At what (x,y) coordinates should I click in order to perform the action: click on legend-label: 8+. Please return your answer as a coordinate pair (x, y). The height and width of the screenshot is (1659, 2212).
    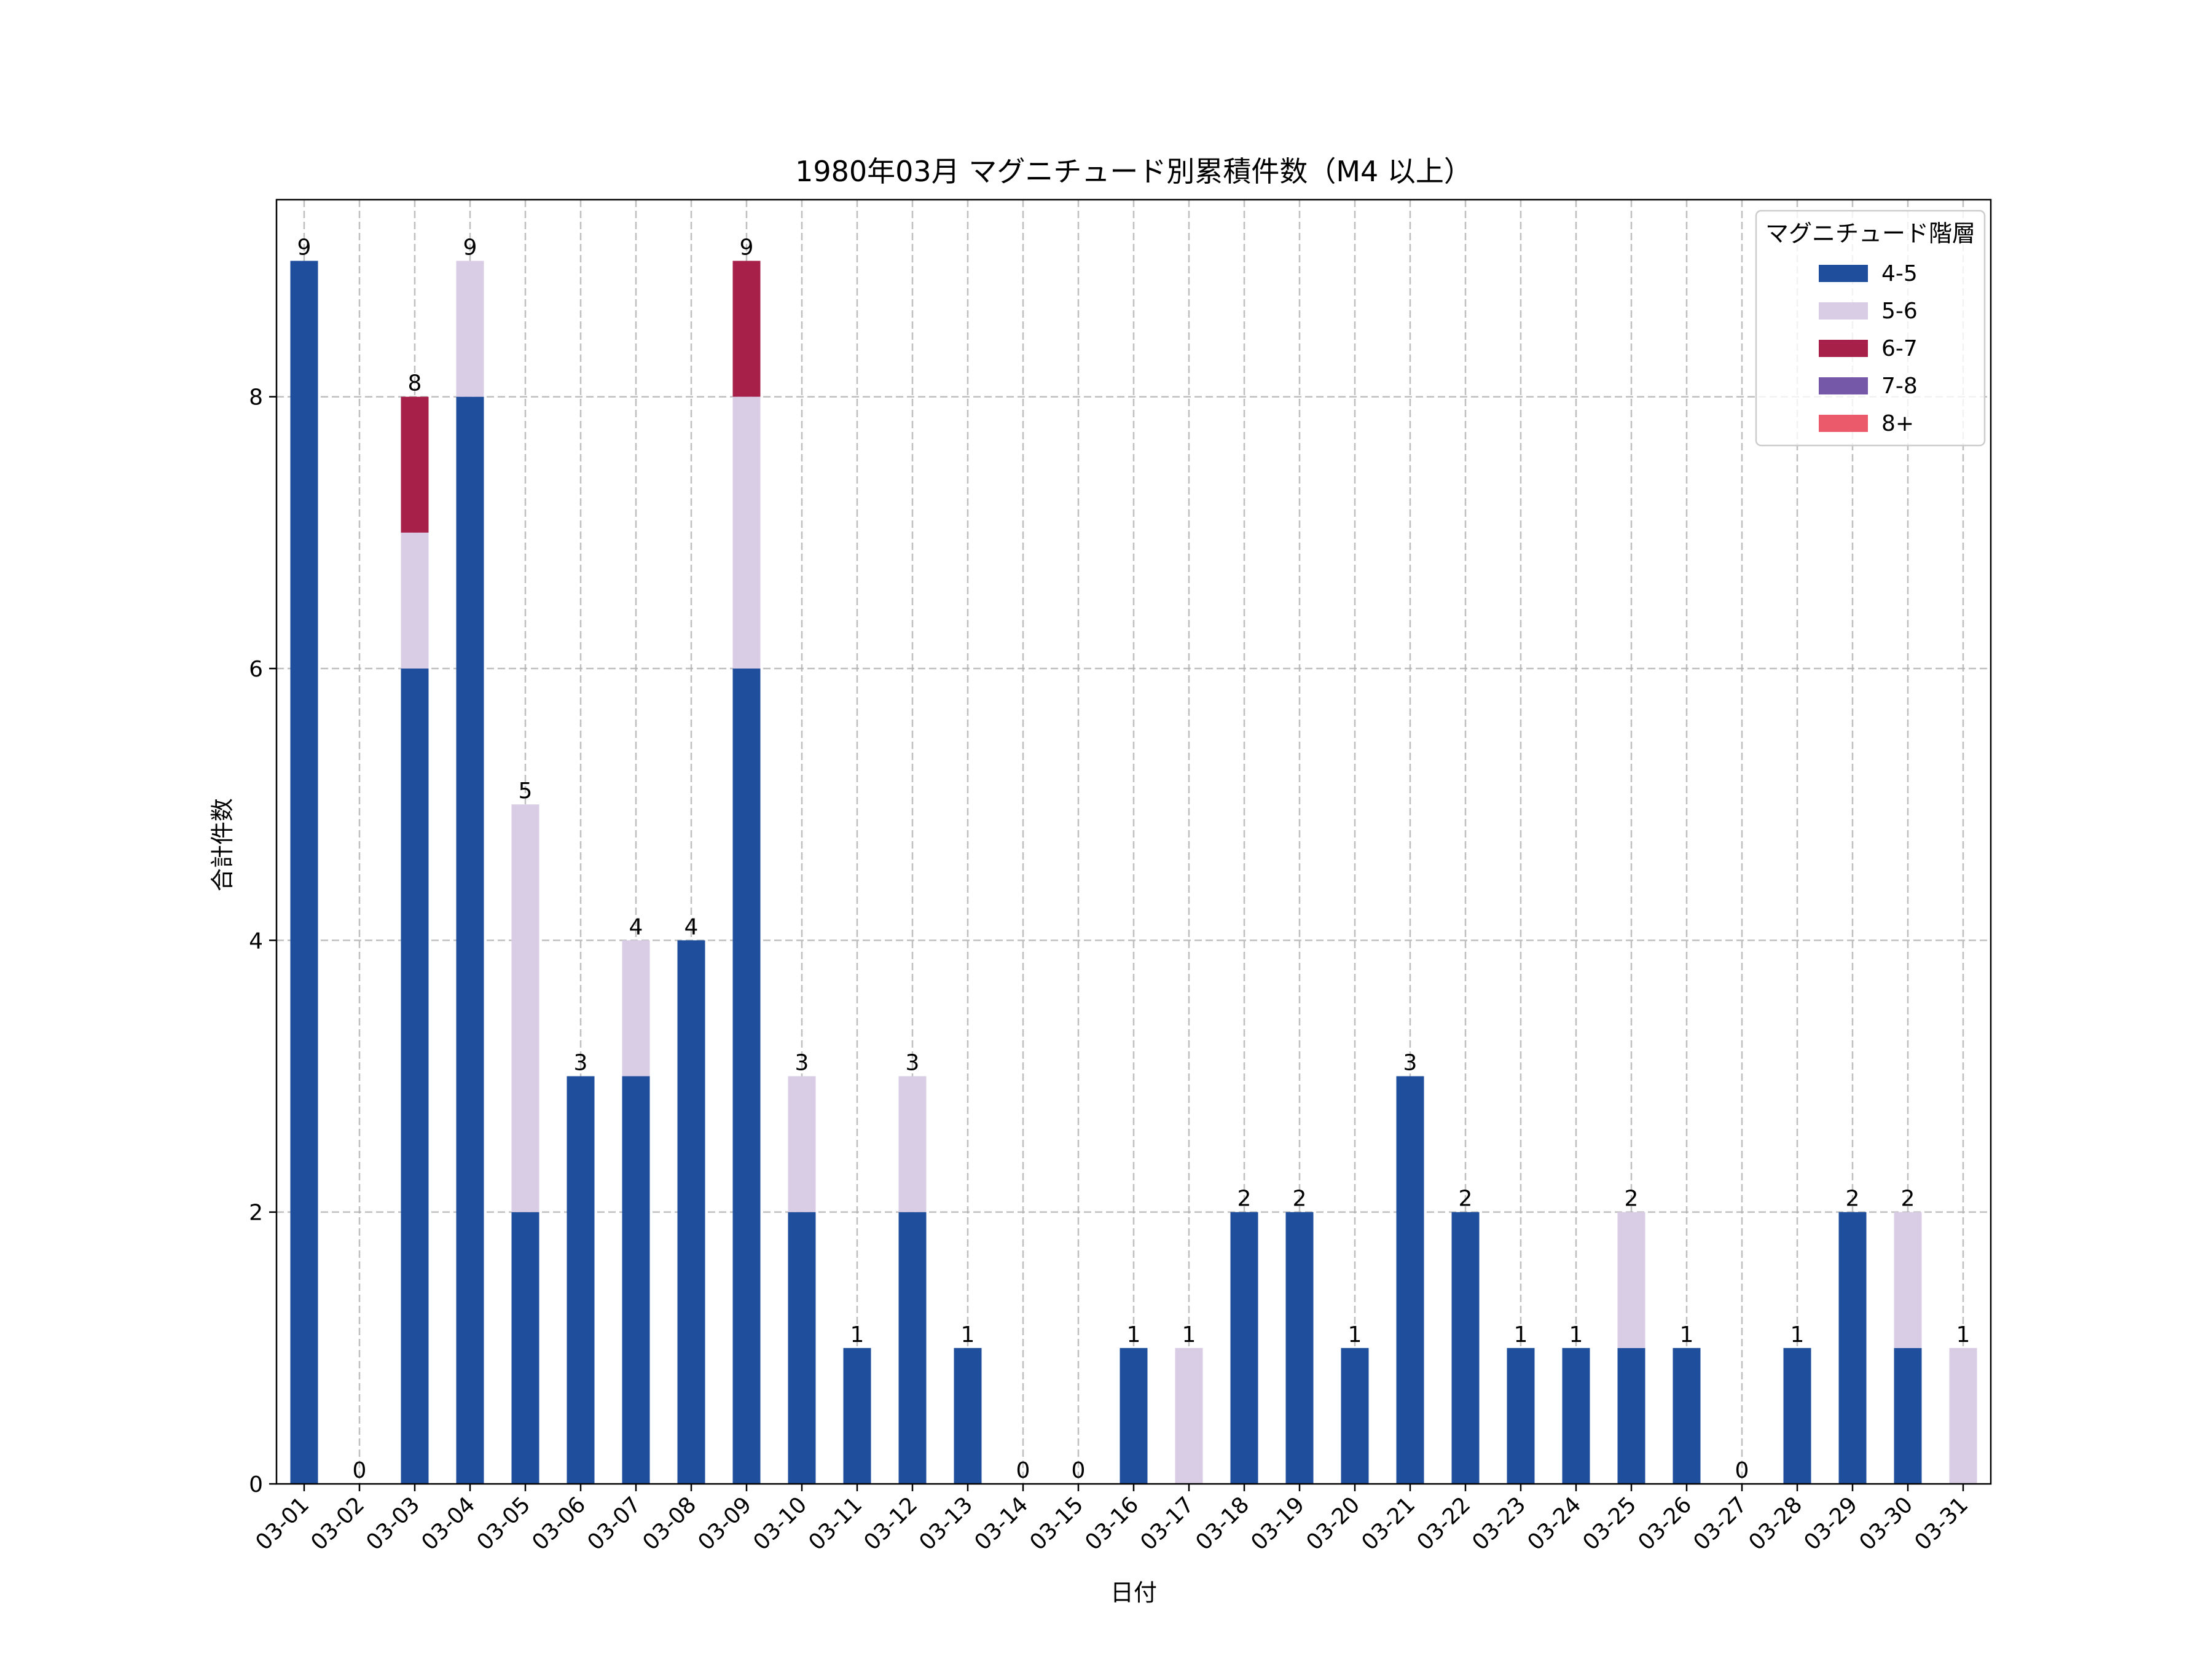
    Looking at the image, I should click on (1897, 423).